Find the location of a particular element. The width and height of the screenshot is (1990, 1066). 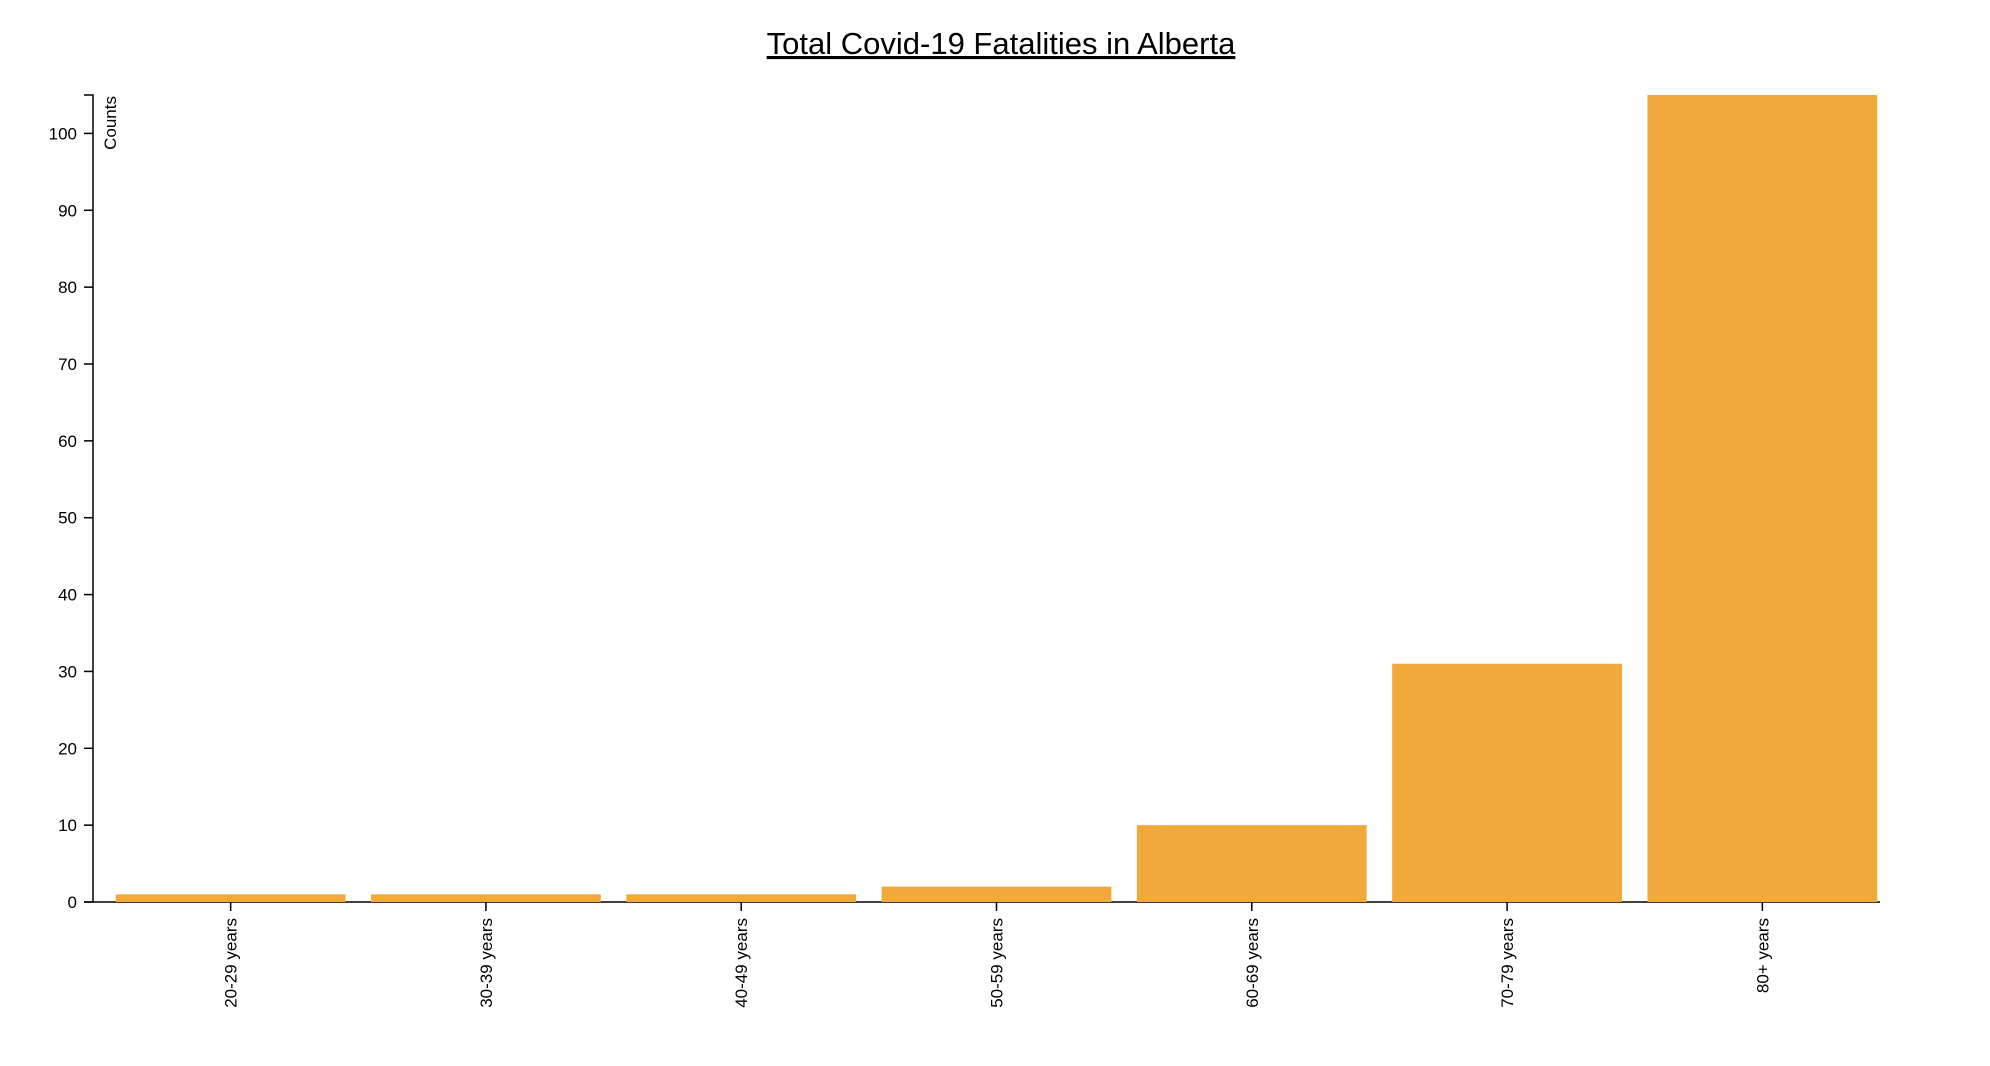

x-tick-label: 50-59 years is located at coordinates (997, 963).